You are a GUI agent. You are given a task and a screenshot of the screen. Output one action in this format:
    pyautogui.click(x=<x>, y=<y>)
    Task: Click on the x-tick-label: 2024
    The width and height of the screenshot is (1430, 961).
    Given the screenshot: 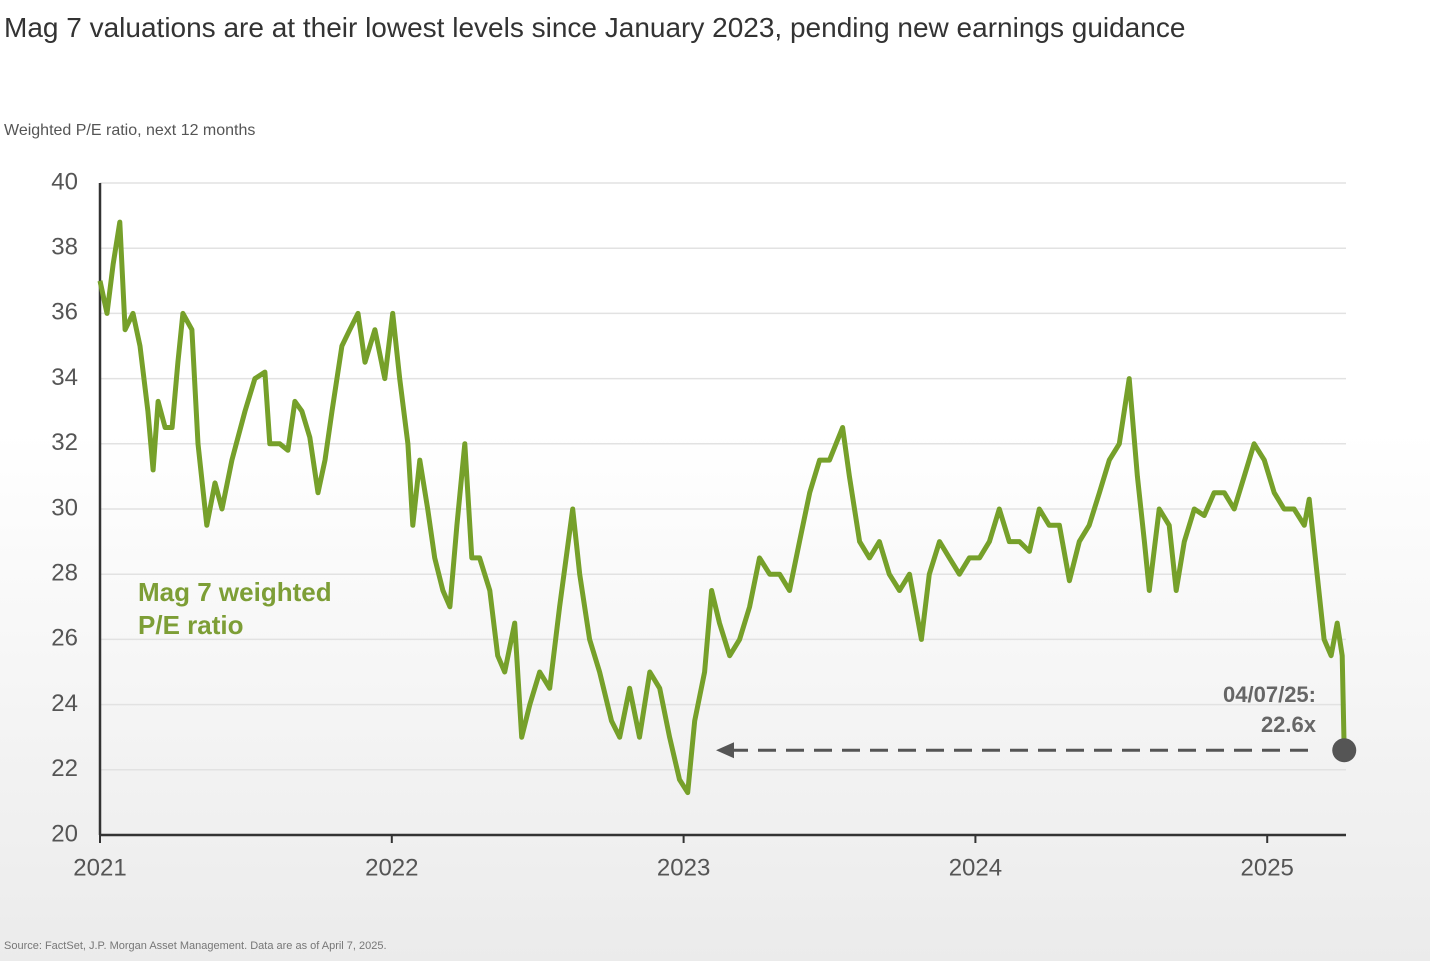 What is the action you would take?
    pyautogui.click(x=975, y=867)
    